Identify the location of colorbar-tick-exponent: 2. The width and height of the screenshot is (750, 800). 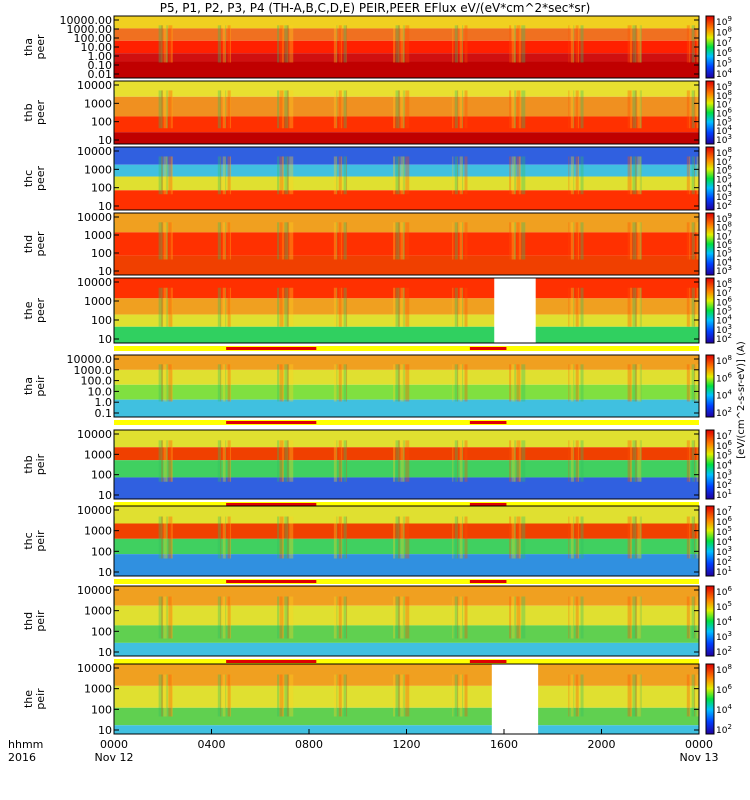
(729, 649).